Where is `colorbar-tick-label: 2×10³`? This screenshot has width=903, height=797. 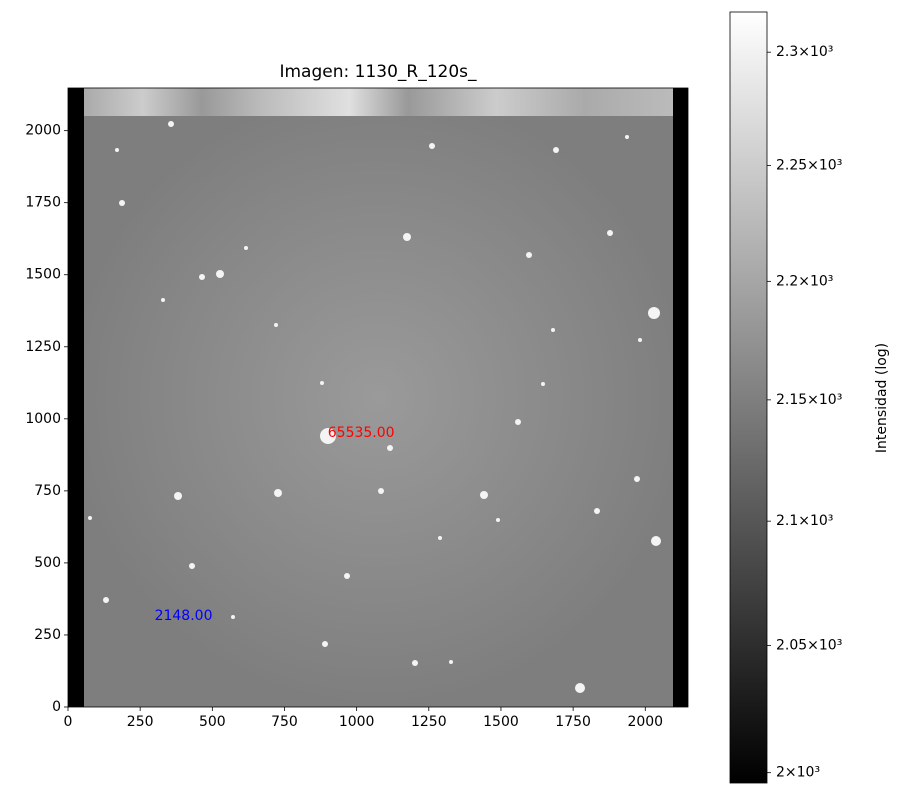
colorbar-tick-label: 2×10³ is located at coordinates (798, 773).